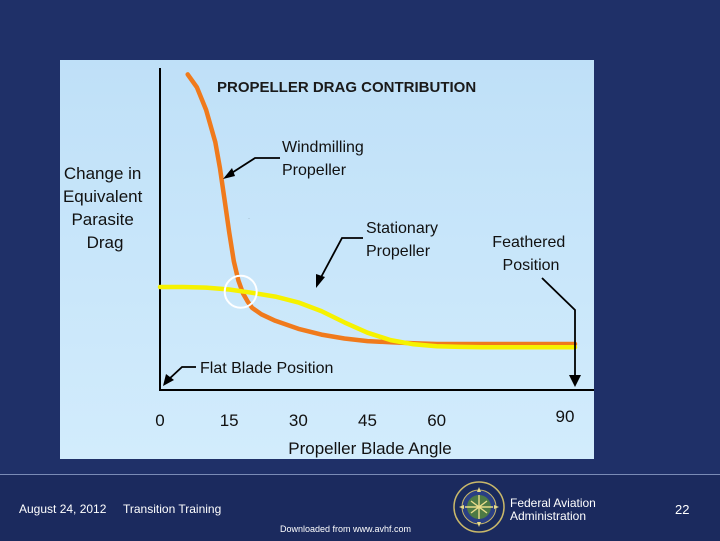 This screenshot has width=720, height=541. What do you see at coordinates (102, 219) in the screenshot?
I see `ylabel-line-3: Parasite` at bounding box center [102, 219].